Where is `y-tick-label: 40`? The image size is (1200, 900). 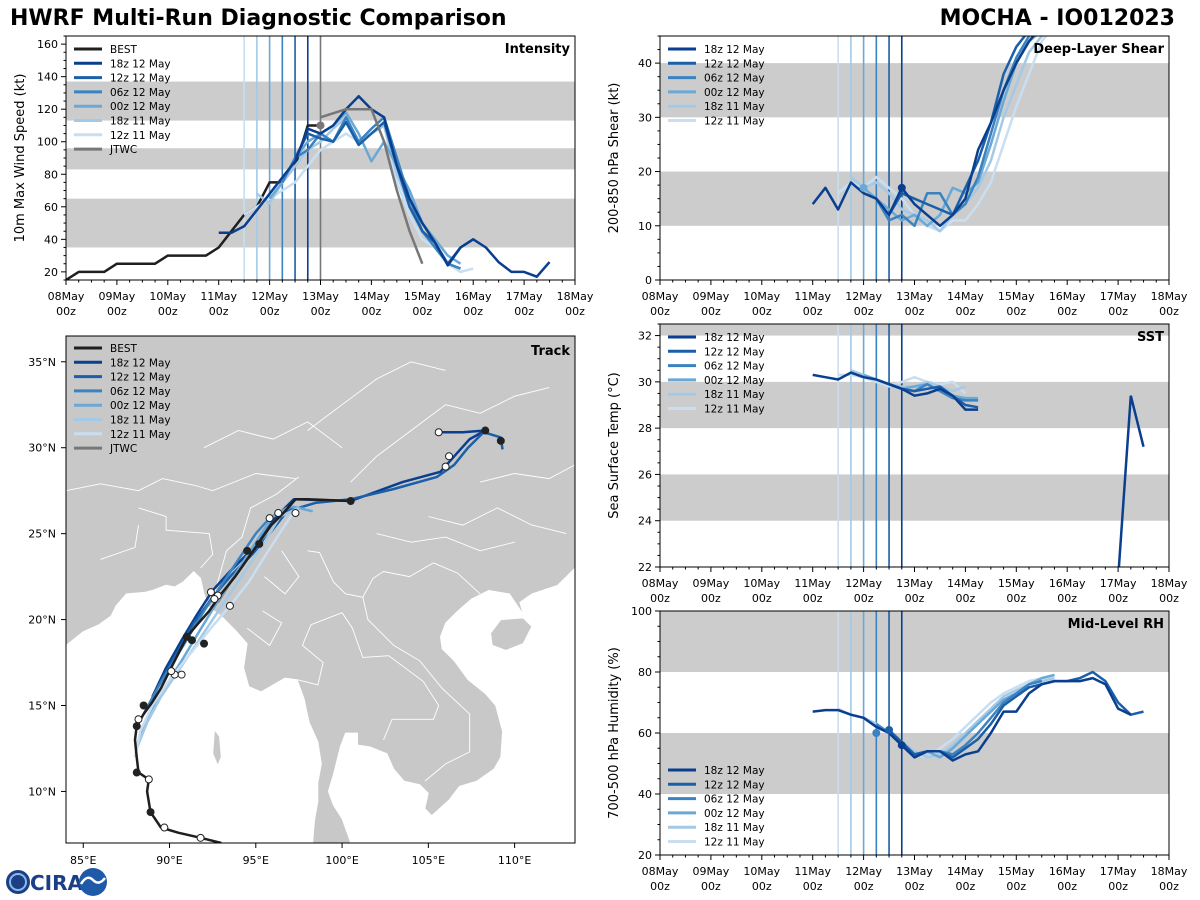
y-tick-label: 40 is located at coordinates (645, 63).